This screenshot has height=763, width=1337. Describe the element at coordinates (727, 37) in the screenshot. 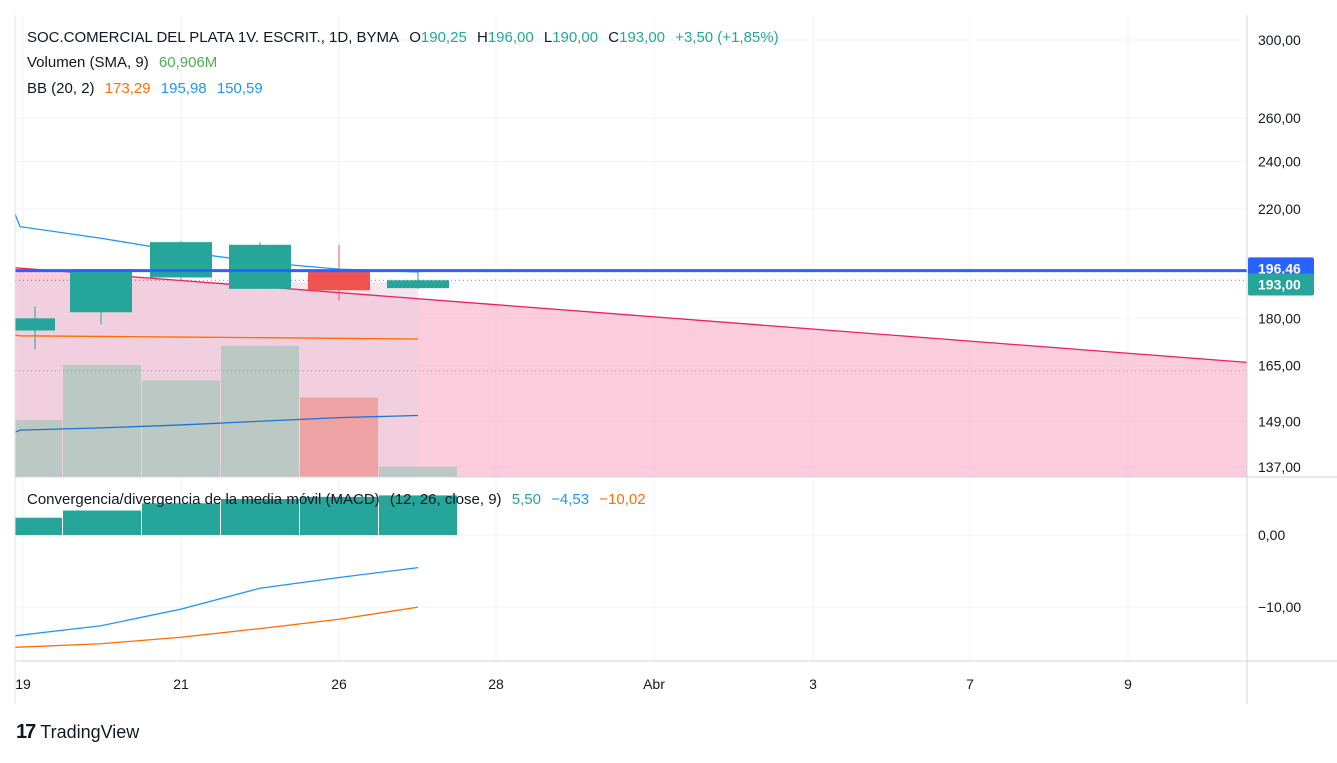

I see `change-value: +3,50 (+1,85%)` at that location.